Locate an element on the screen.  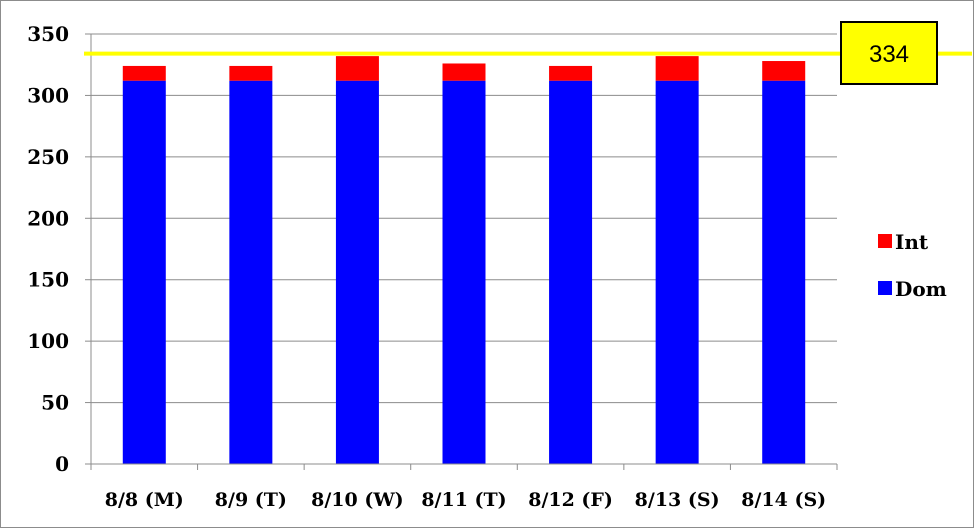
y-tick-label: 150 is located at coordinates (48, 280).